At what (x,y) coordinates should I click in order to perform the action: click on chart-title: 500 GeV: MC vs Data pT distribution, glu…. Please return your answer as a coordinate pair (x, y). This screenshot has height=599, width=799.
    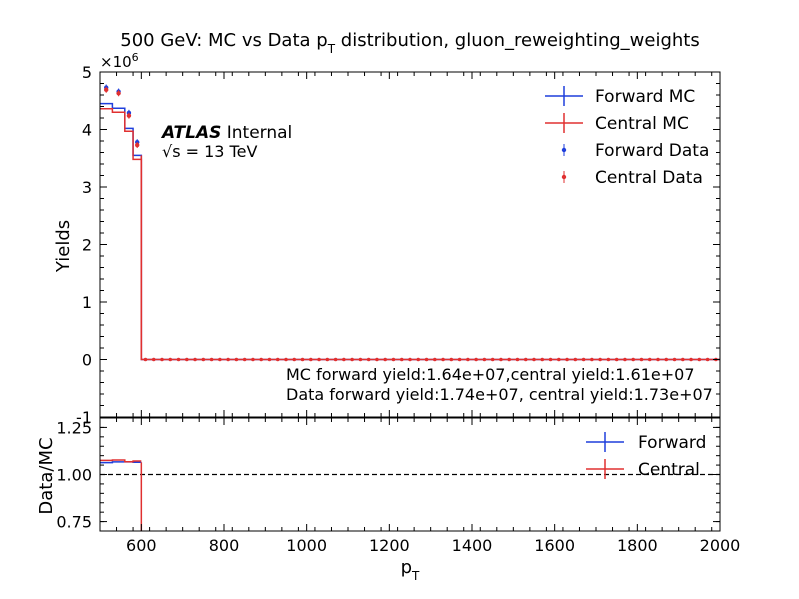
    Looking at the image, I should click on (409, 43).